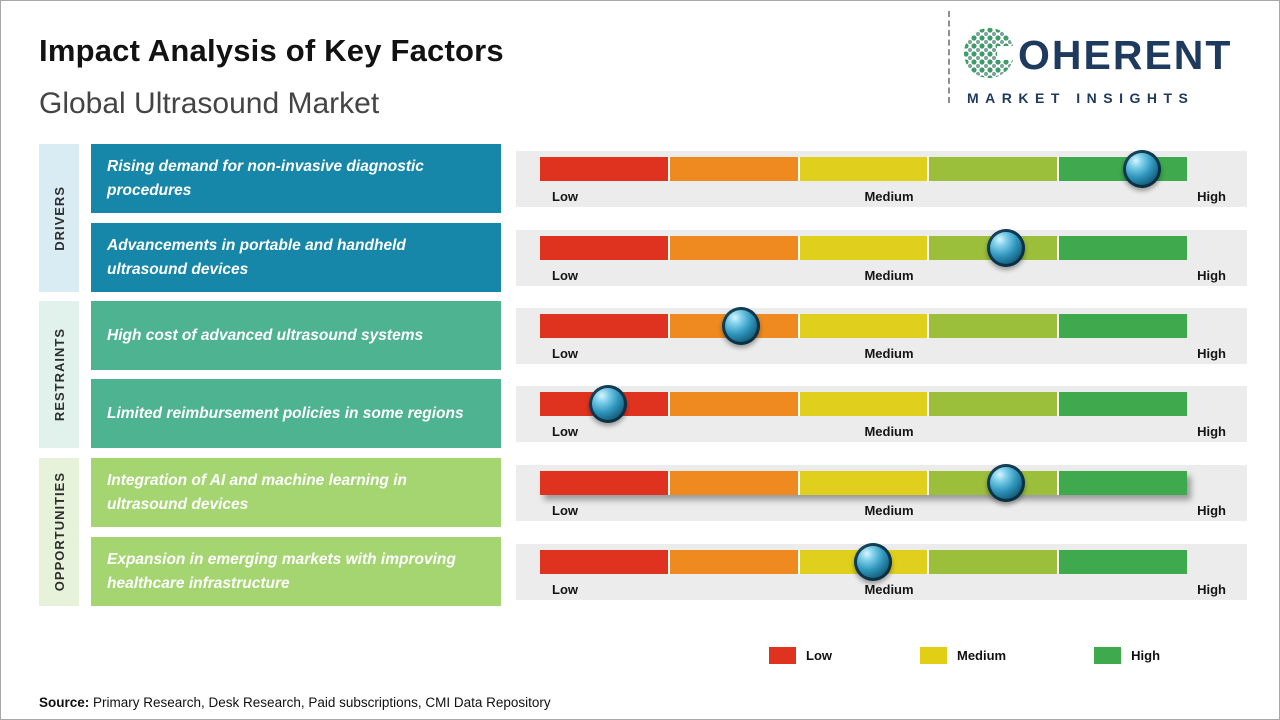  What do you see at coordinates (933, 655) in the screenshot?
I see `legend-swatch-medium` at bounding box center [933, 655].